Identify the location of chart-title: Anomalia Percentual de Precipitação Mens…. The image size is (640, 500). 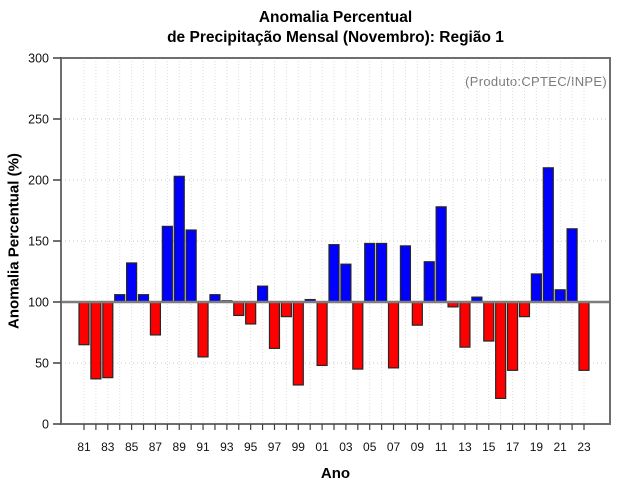
(335, 28).